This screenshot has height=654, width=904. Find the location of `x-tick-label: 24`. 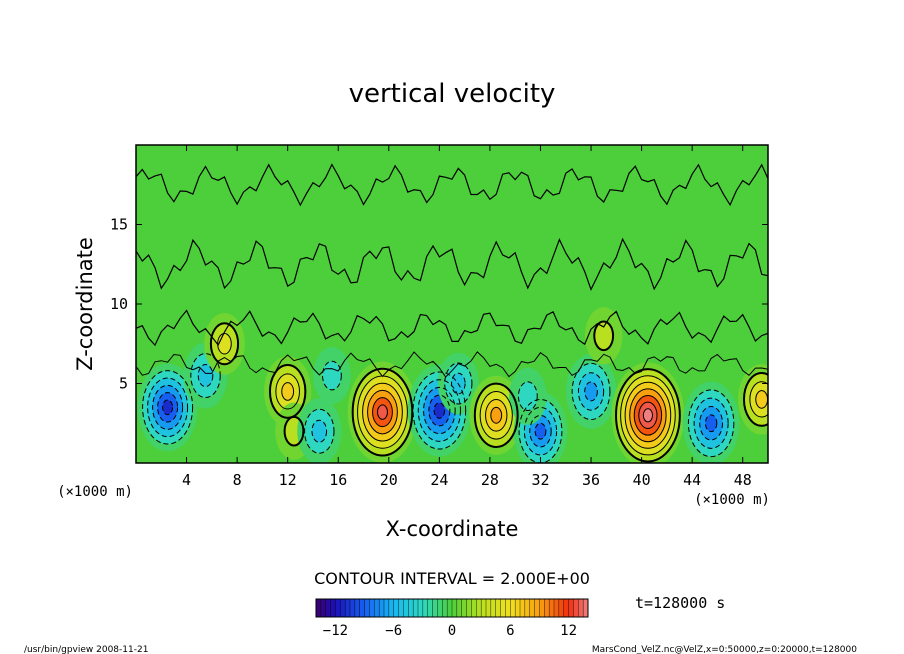

x-tick-label: 24 is located at coordinates (439, 480).